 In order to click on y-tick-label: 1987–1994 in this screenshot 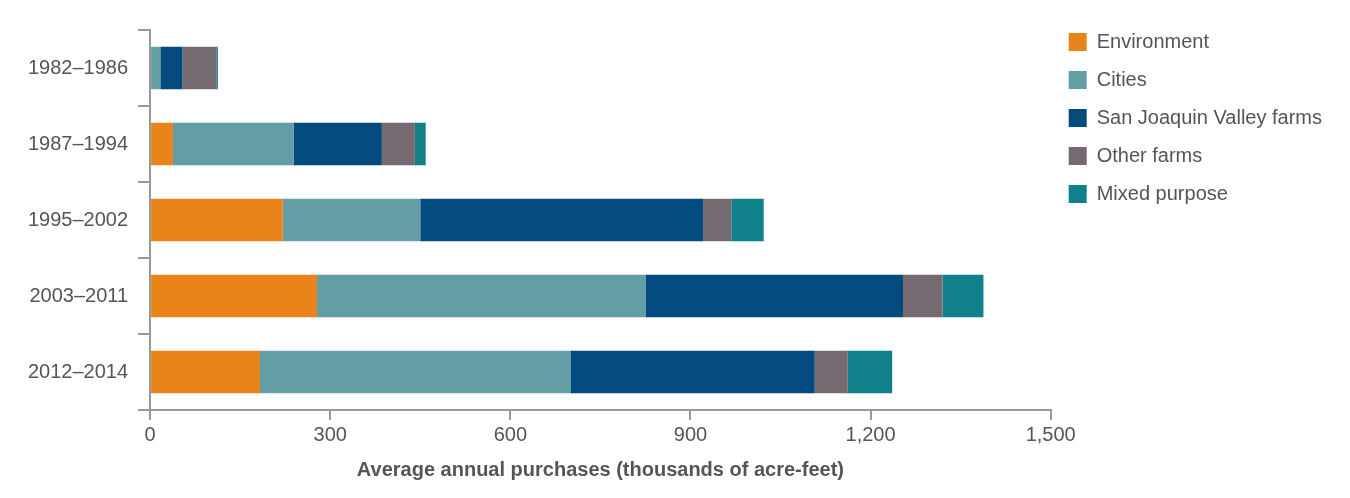, I will do `click(78, 142)`.